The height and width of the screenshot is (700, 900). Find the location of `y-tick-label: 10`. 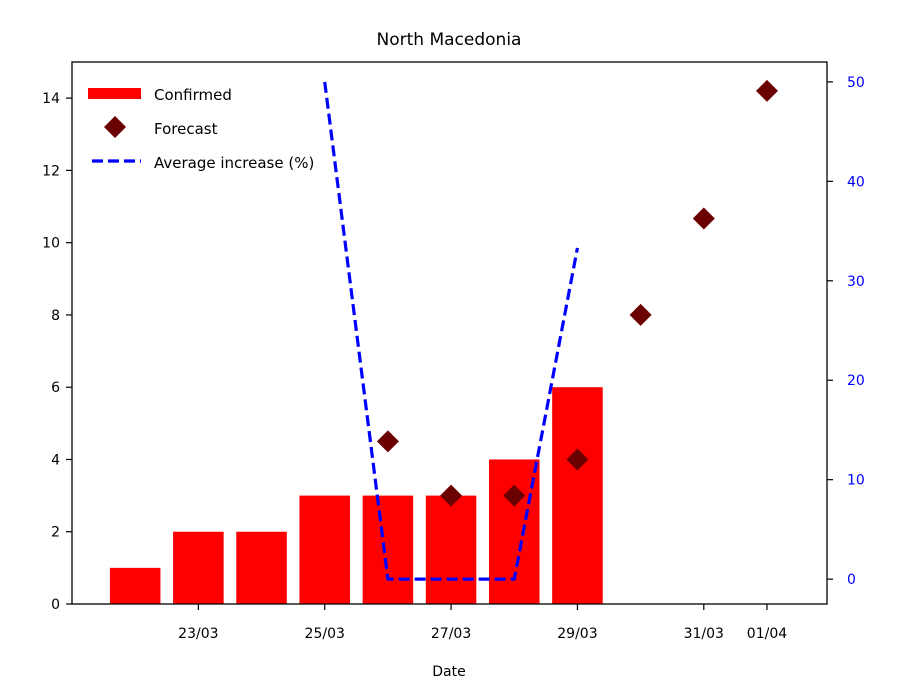

y-tick-label: 10 is located at coordinates (51, 244).